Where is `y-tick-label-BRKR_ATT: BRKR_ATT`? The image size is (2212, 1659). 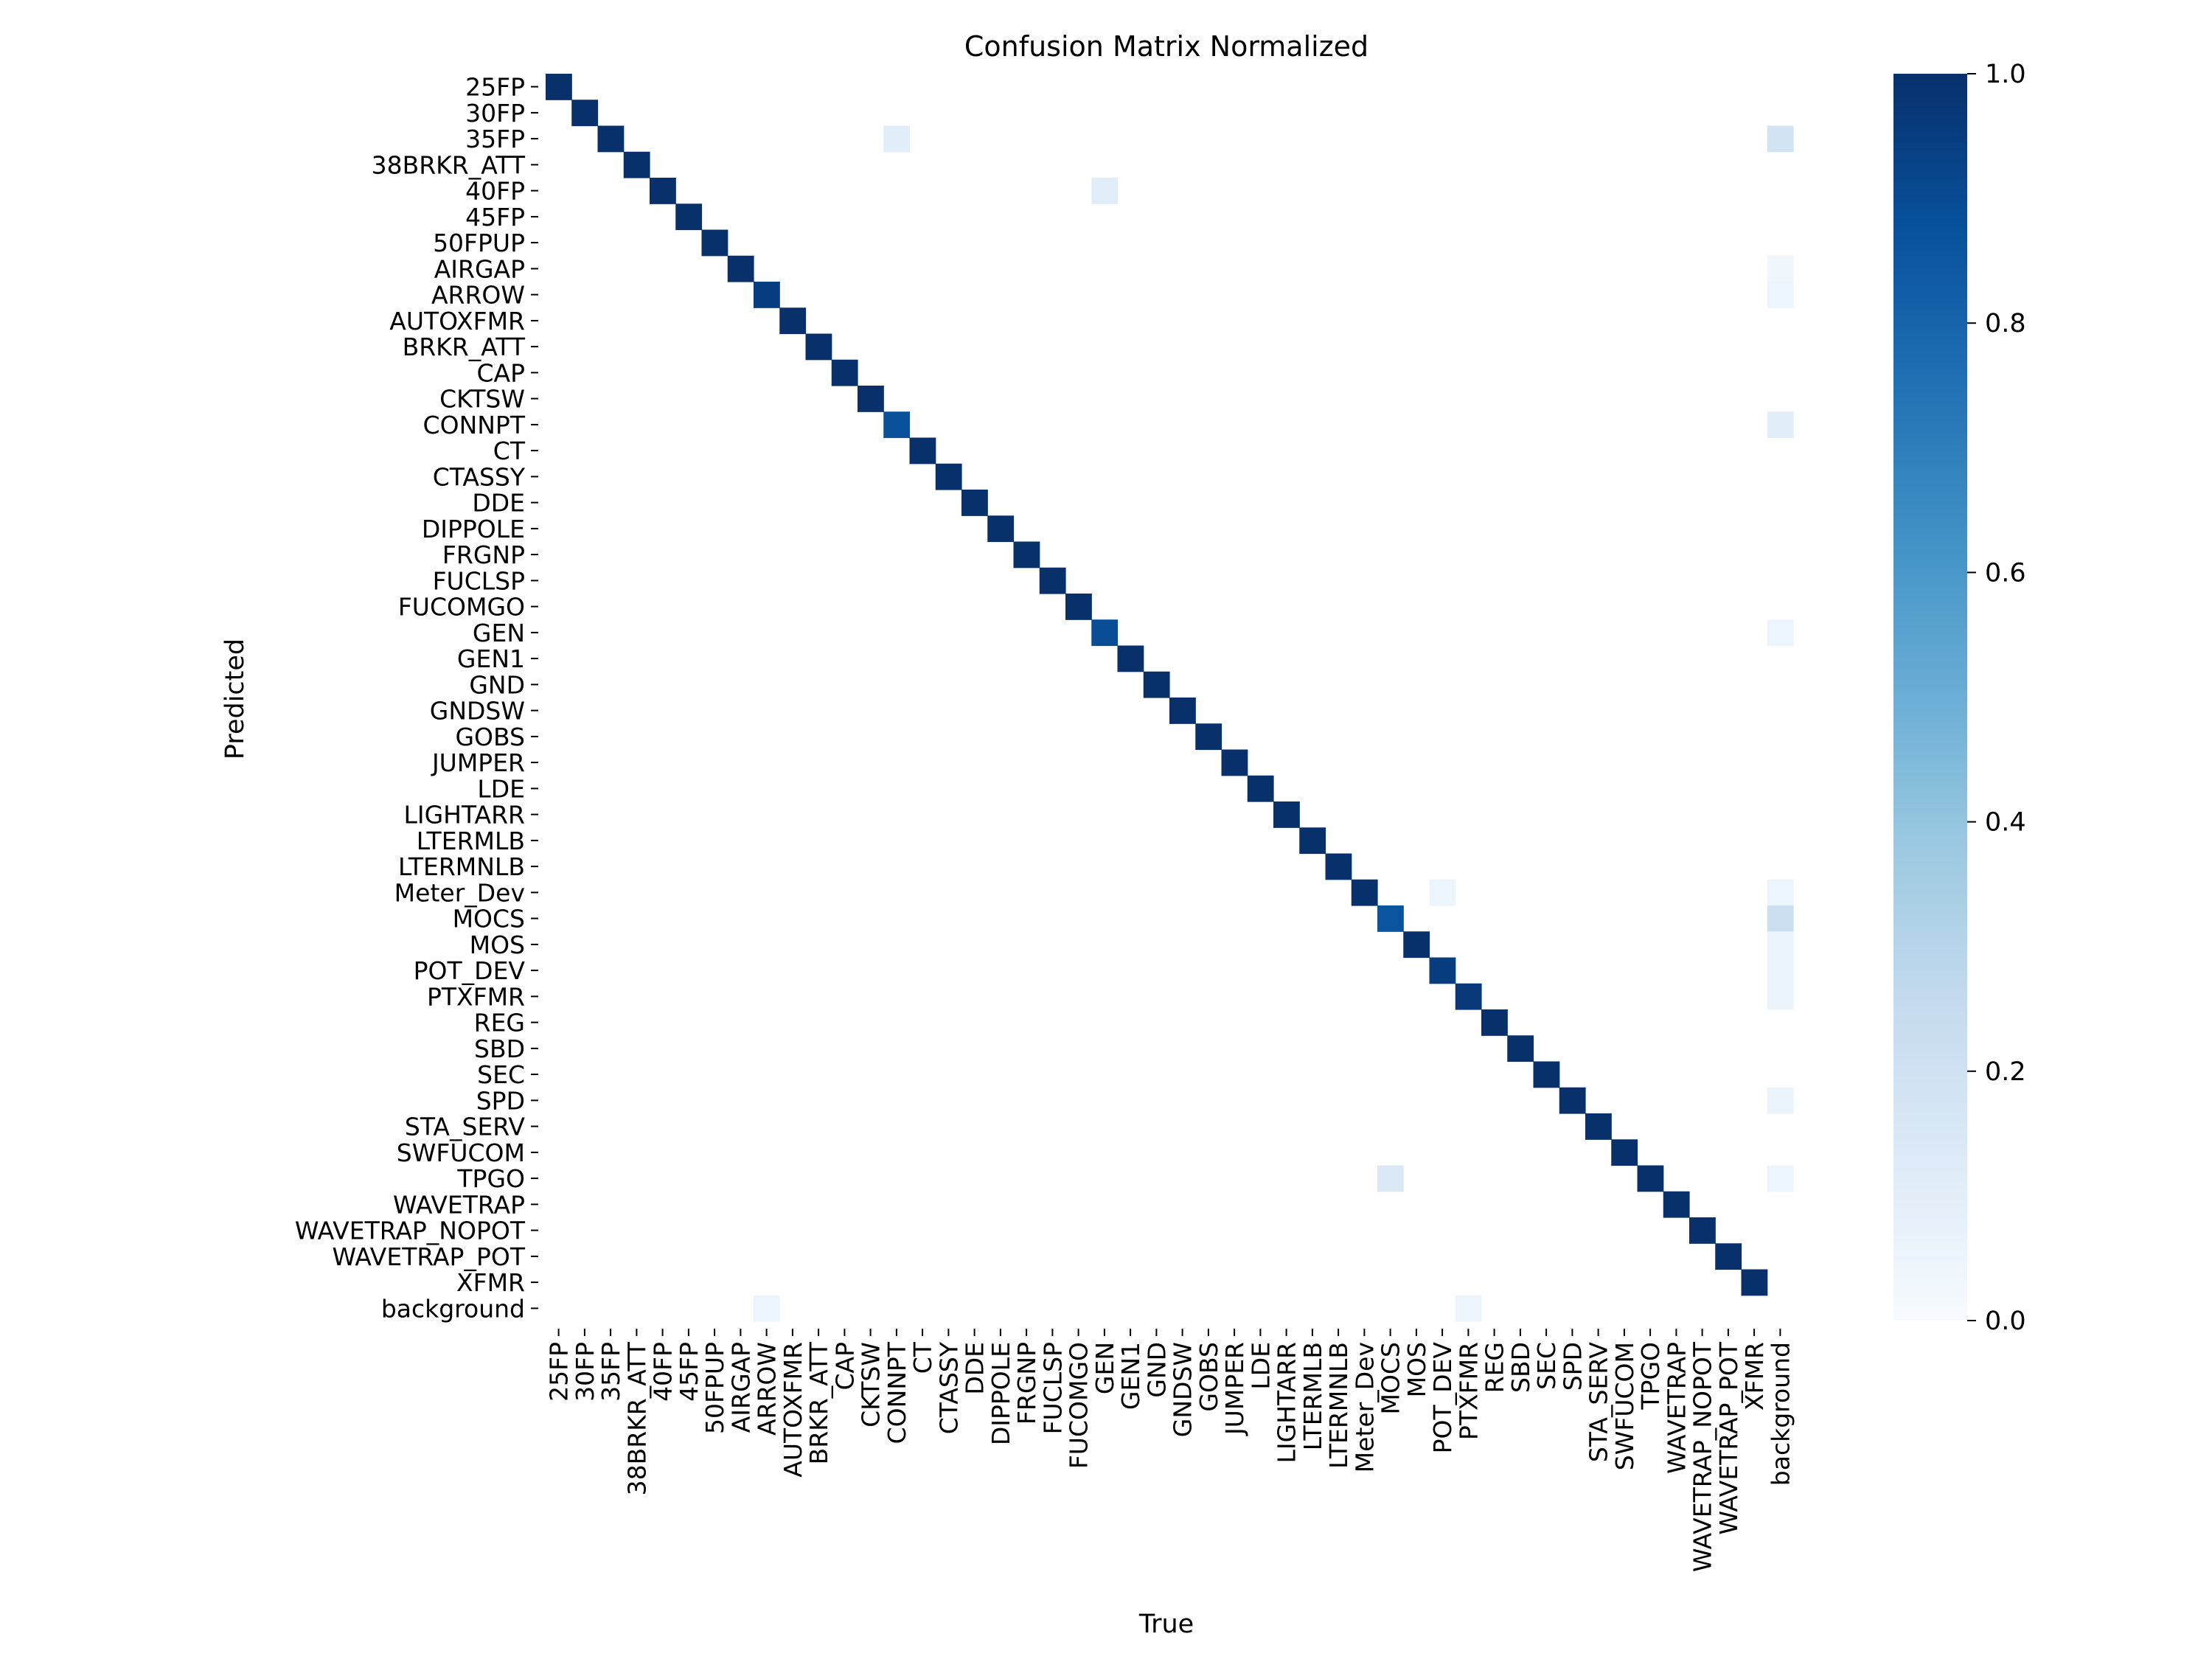 y-tick-label-BRKR_ATT: BRKR_ATT is located at coordinates (464, 347).